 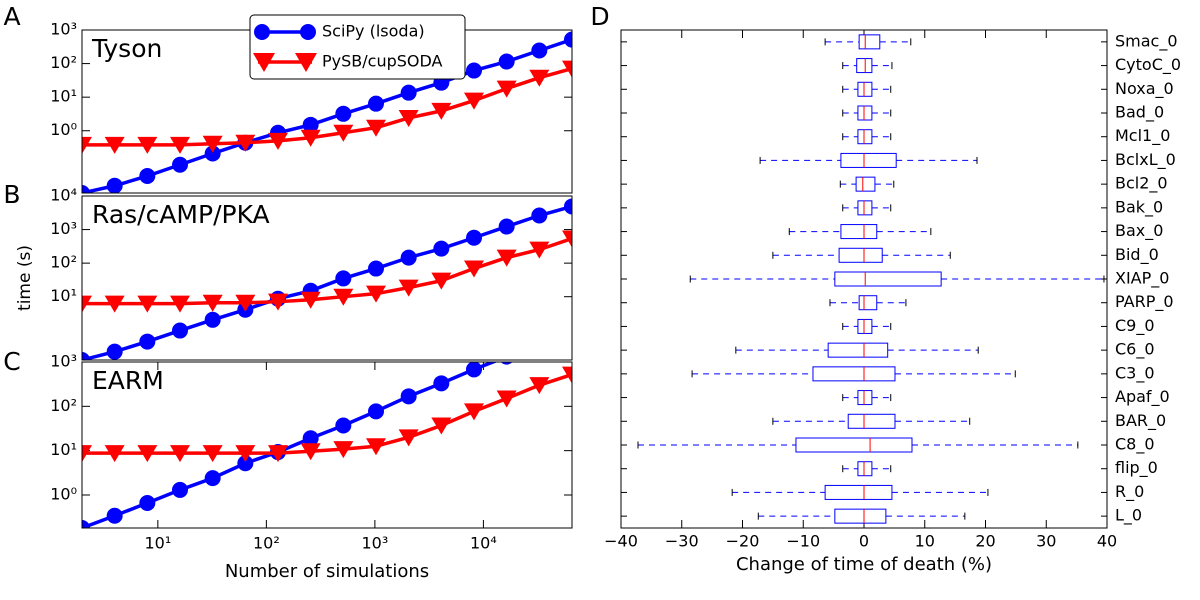 I want to click on category-label: Bax_0, so click(x=1139, y=231).